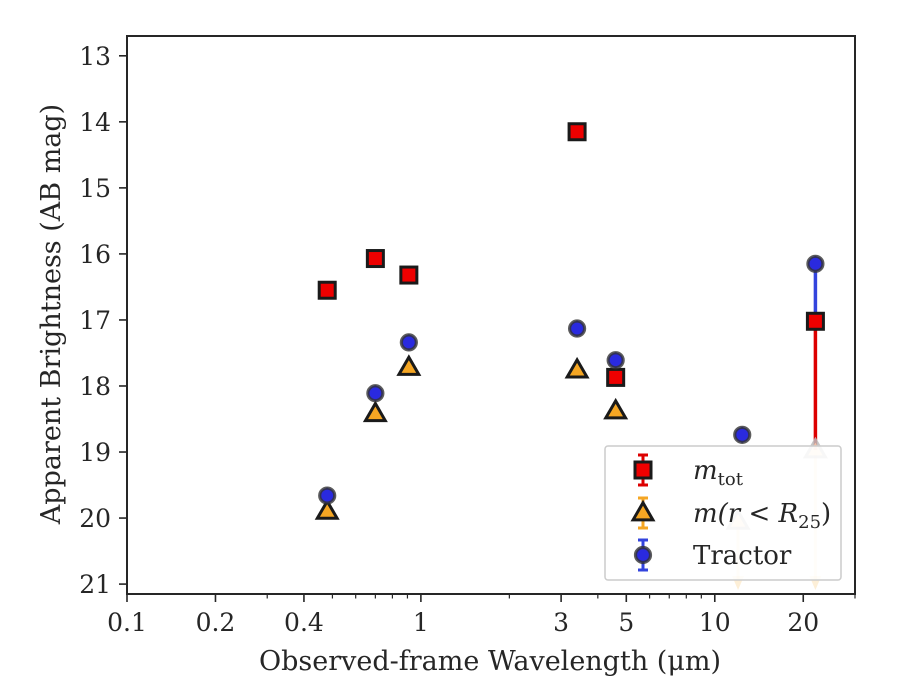 The width and height of the screenshot is (900, 700). I want to click on y-tick-label: 16, so click(95, 254).